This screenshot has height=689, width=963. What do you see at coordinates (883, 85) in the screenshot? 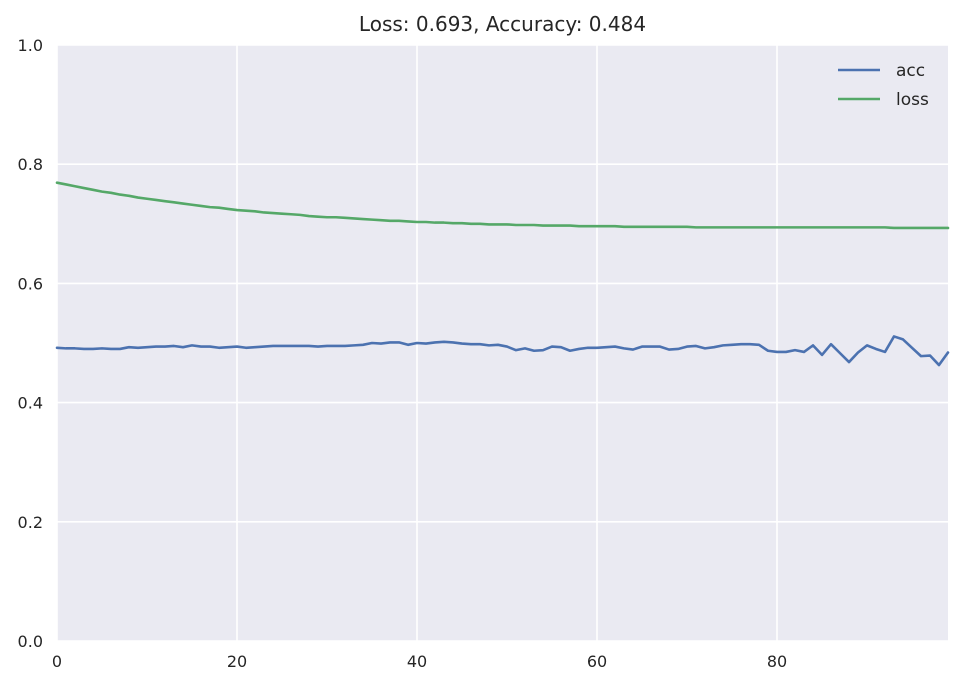
I see `legend: acc loss` at bounding box center [883, 85].